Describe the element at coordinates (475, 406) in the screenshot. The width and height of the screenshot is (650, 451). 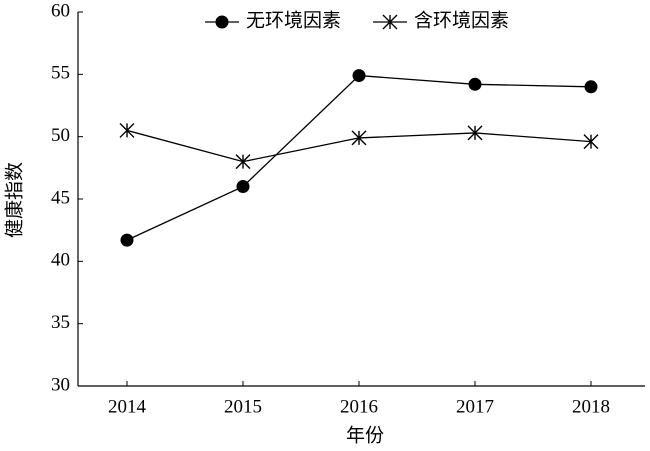
I see `x-tick-label: 2017` at that location.